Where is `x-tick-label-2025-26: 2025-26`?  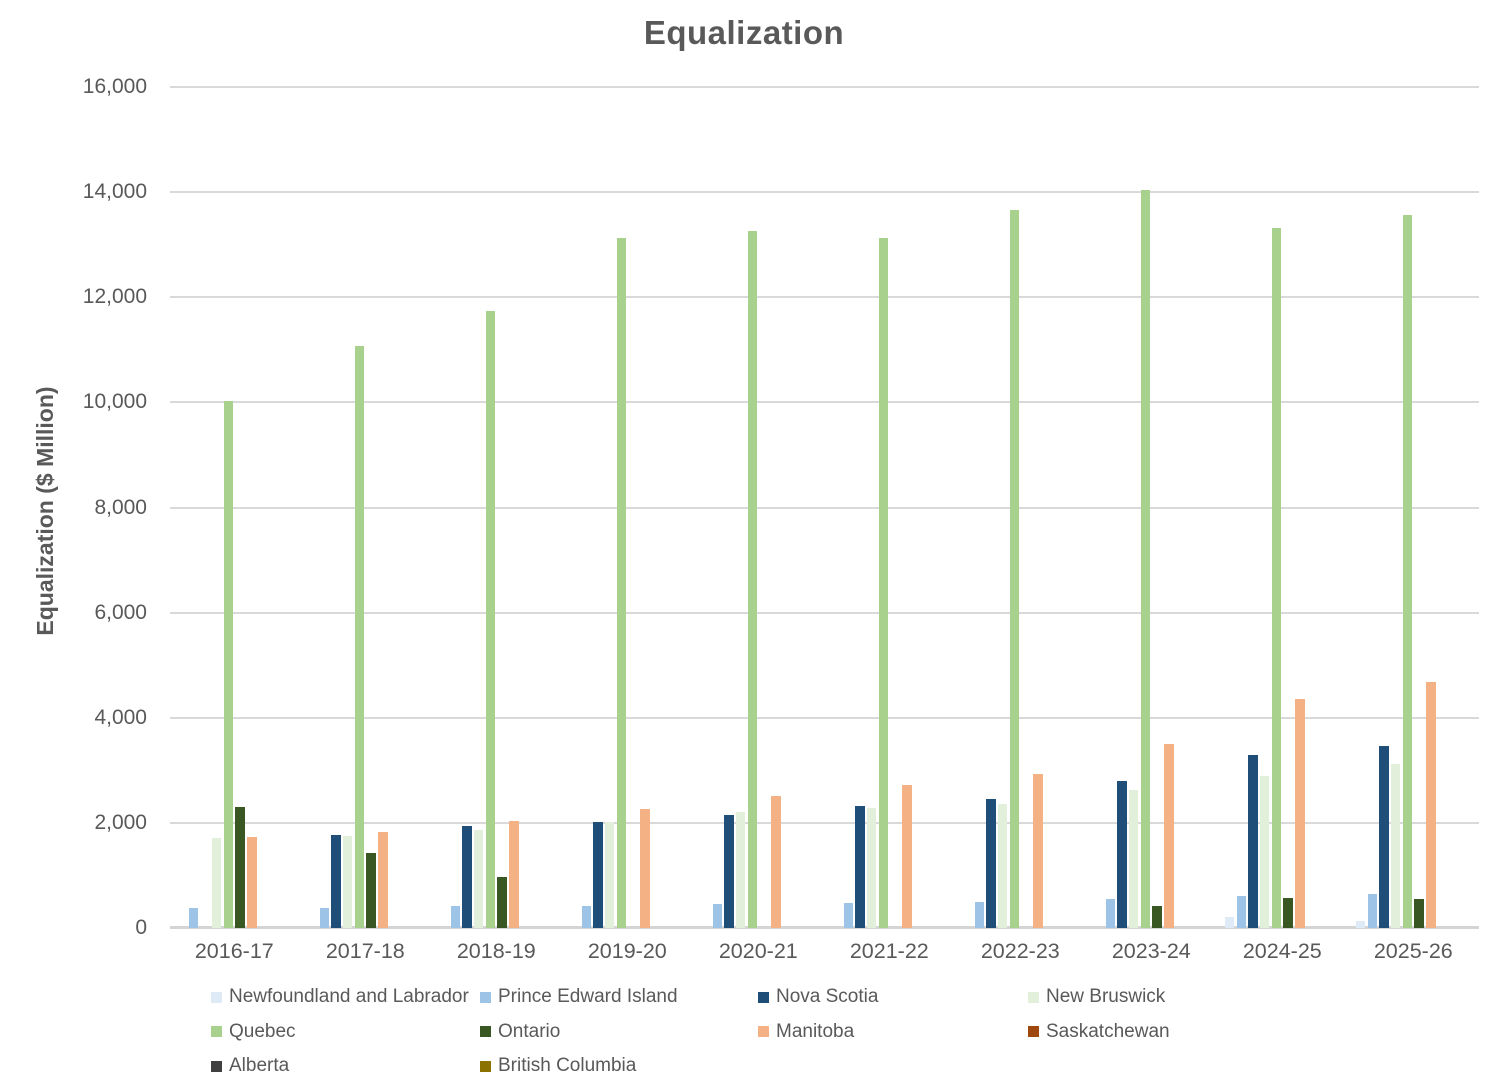 x-tick-label-2025-26: 2025-26 is located at coordinates (1413, 951).